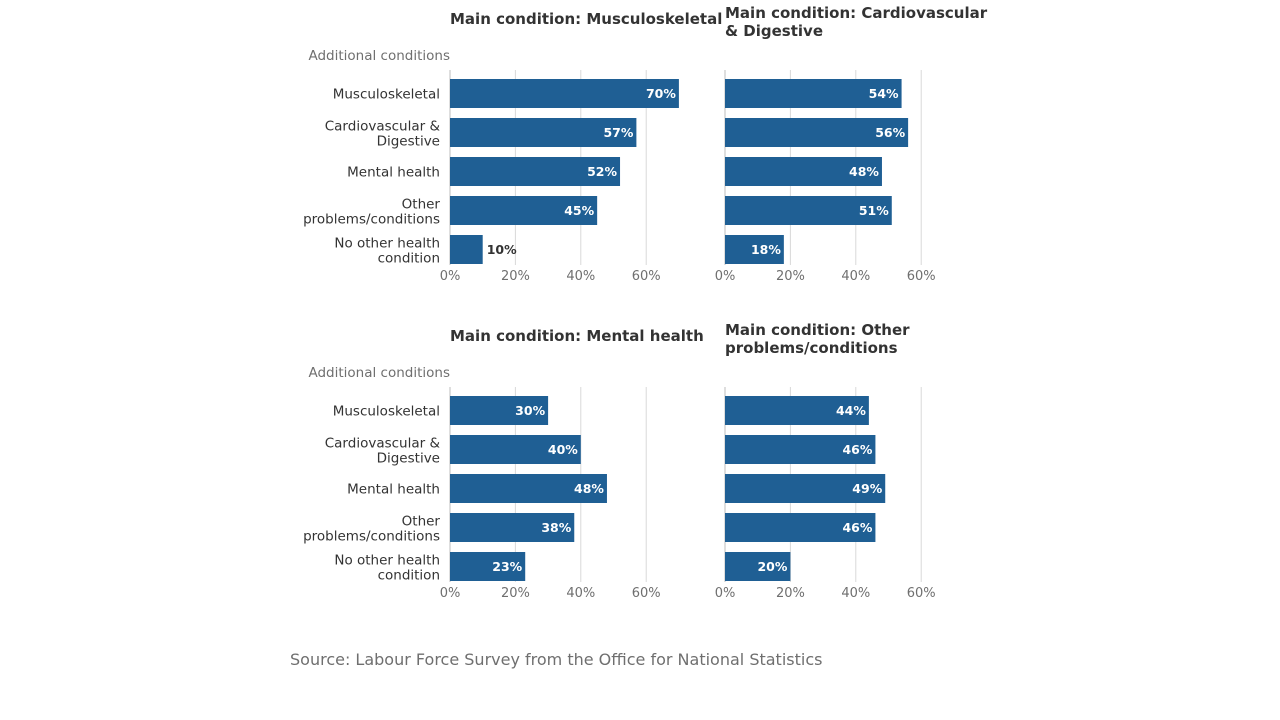  Describe the element at coordinates (530, 410) in the screenshot. I see `bar-value-label: 30%` at that location.